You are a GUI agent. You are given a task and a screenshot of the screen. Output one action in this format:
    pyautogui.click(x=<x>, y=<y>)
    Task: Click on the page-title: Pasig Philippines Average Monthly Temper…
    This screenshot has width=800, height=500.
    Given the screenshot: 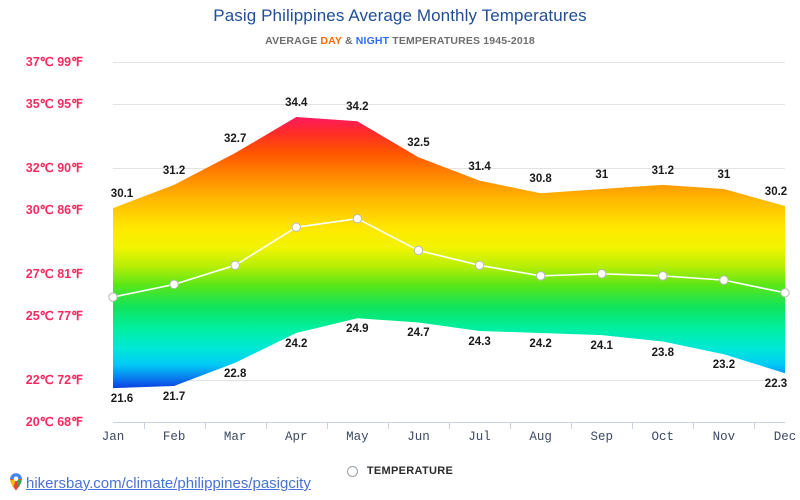 What is the action you would take?
    pyautogui.click(x=400, y=15)
    